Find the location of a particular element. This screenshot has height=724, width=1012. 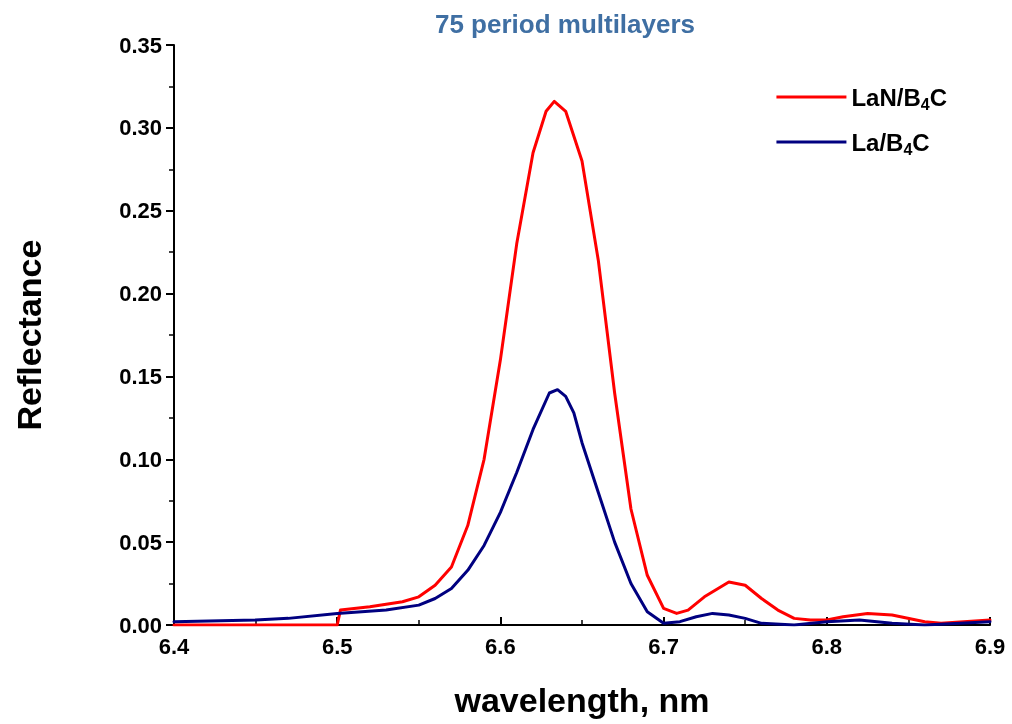

y-tick-label: 0.15 is located at coordinates (140, 376).